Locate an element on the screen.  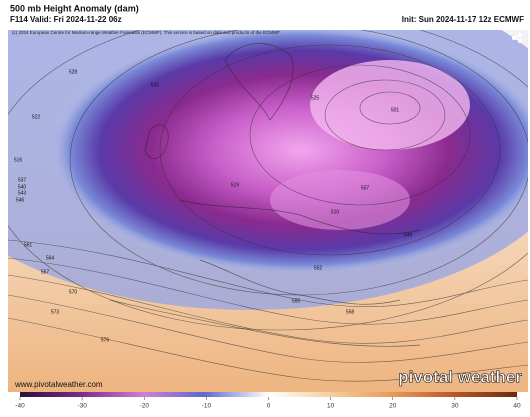
contour-label: 537 is located at coordinates (22, 180).